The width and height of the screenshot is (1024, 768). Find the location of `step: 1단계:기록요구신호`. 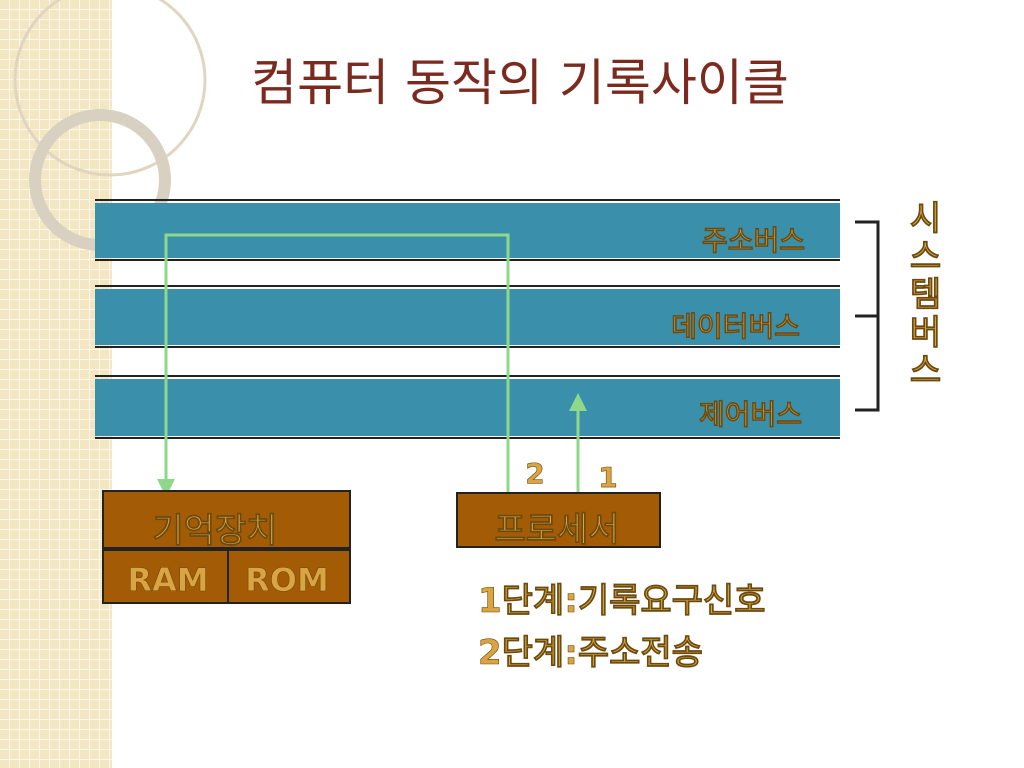

step: 1단계:기록요구신호 is located at coordinates (622, 601).